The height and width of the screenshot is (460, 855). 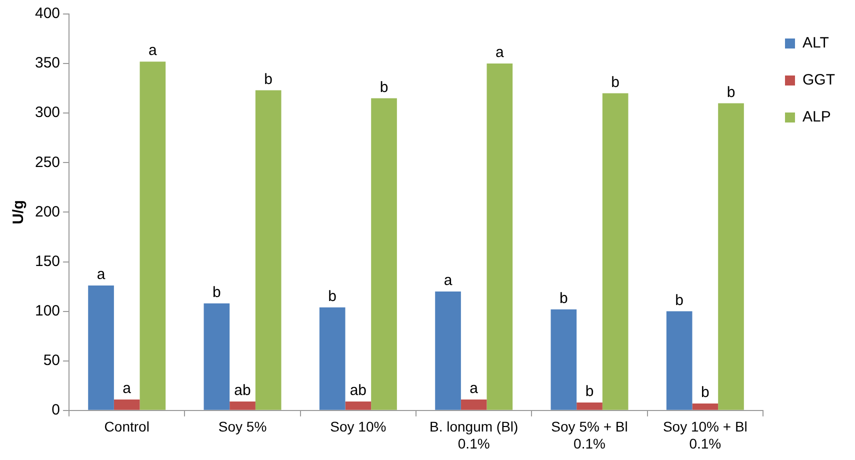 I want to click on y-axis-title: U/g, so click(x=19, y=212).